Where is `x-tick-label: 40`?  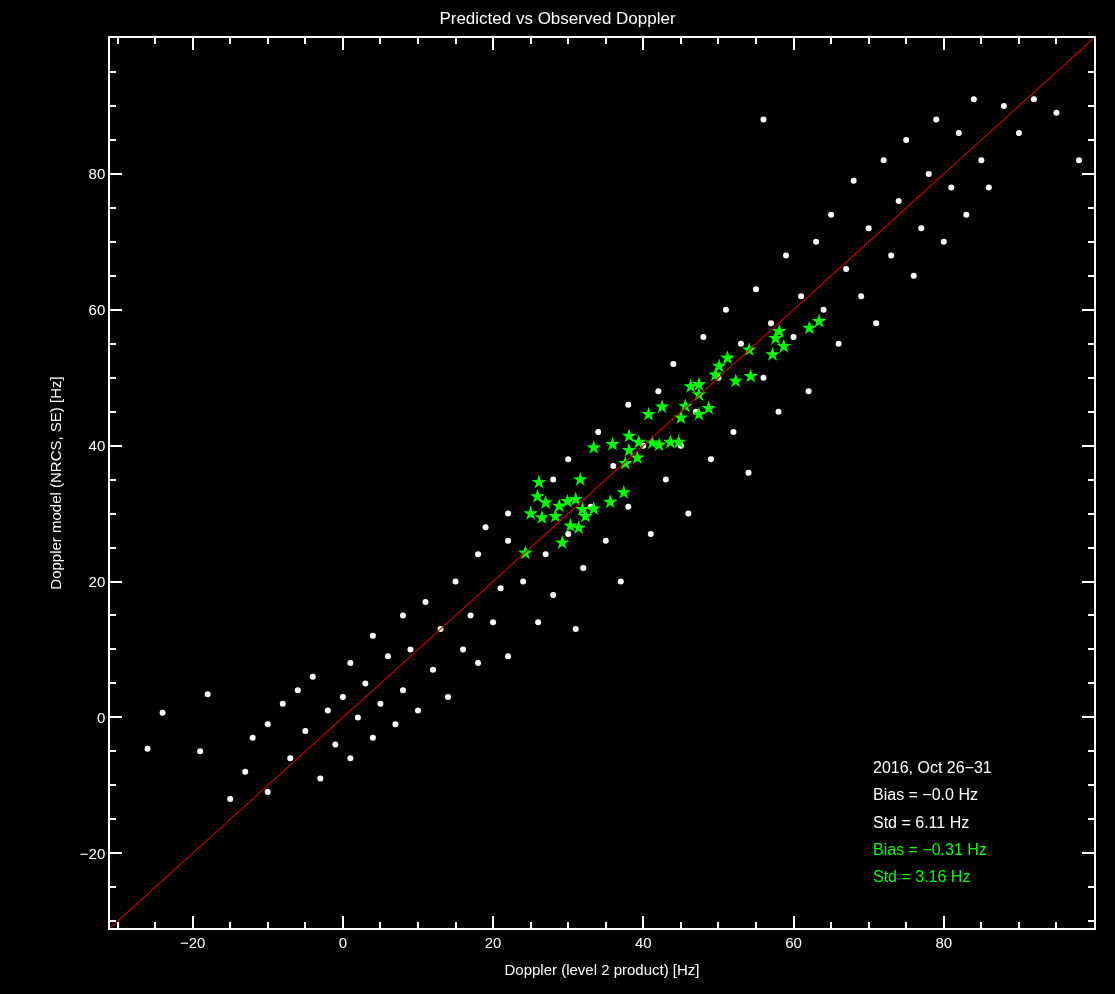 x-tick-label: 40 is located at coordinates (643, 942).